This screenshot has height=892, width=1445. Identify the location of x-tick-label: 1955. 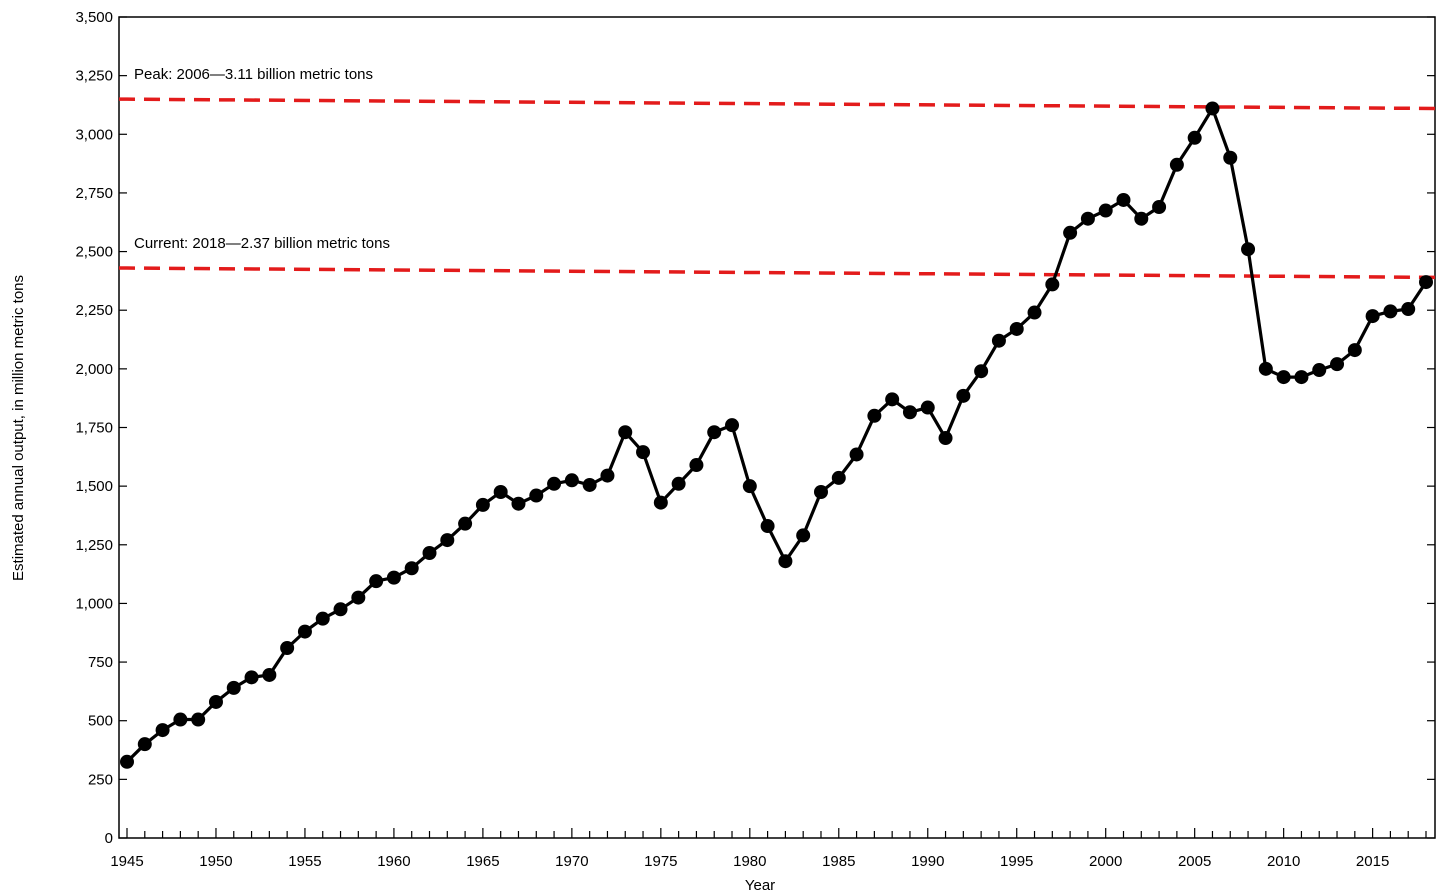
(304, 861).